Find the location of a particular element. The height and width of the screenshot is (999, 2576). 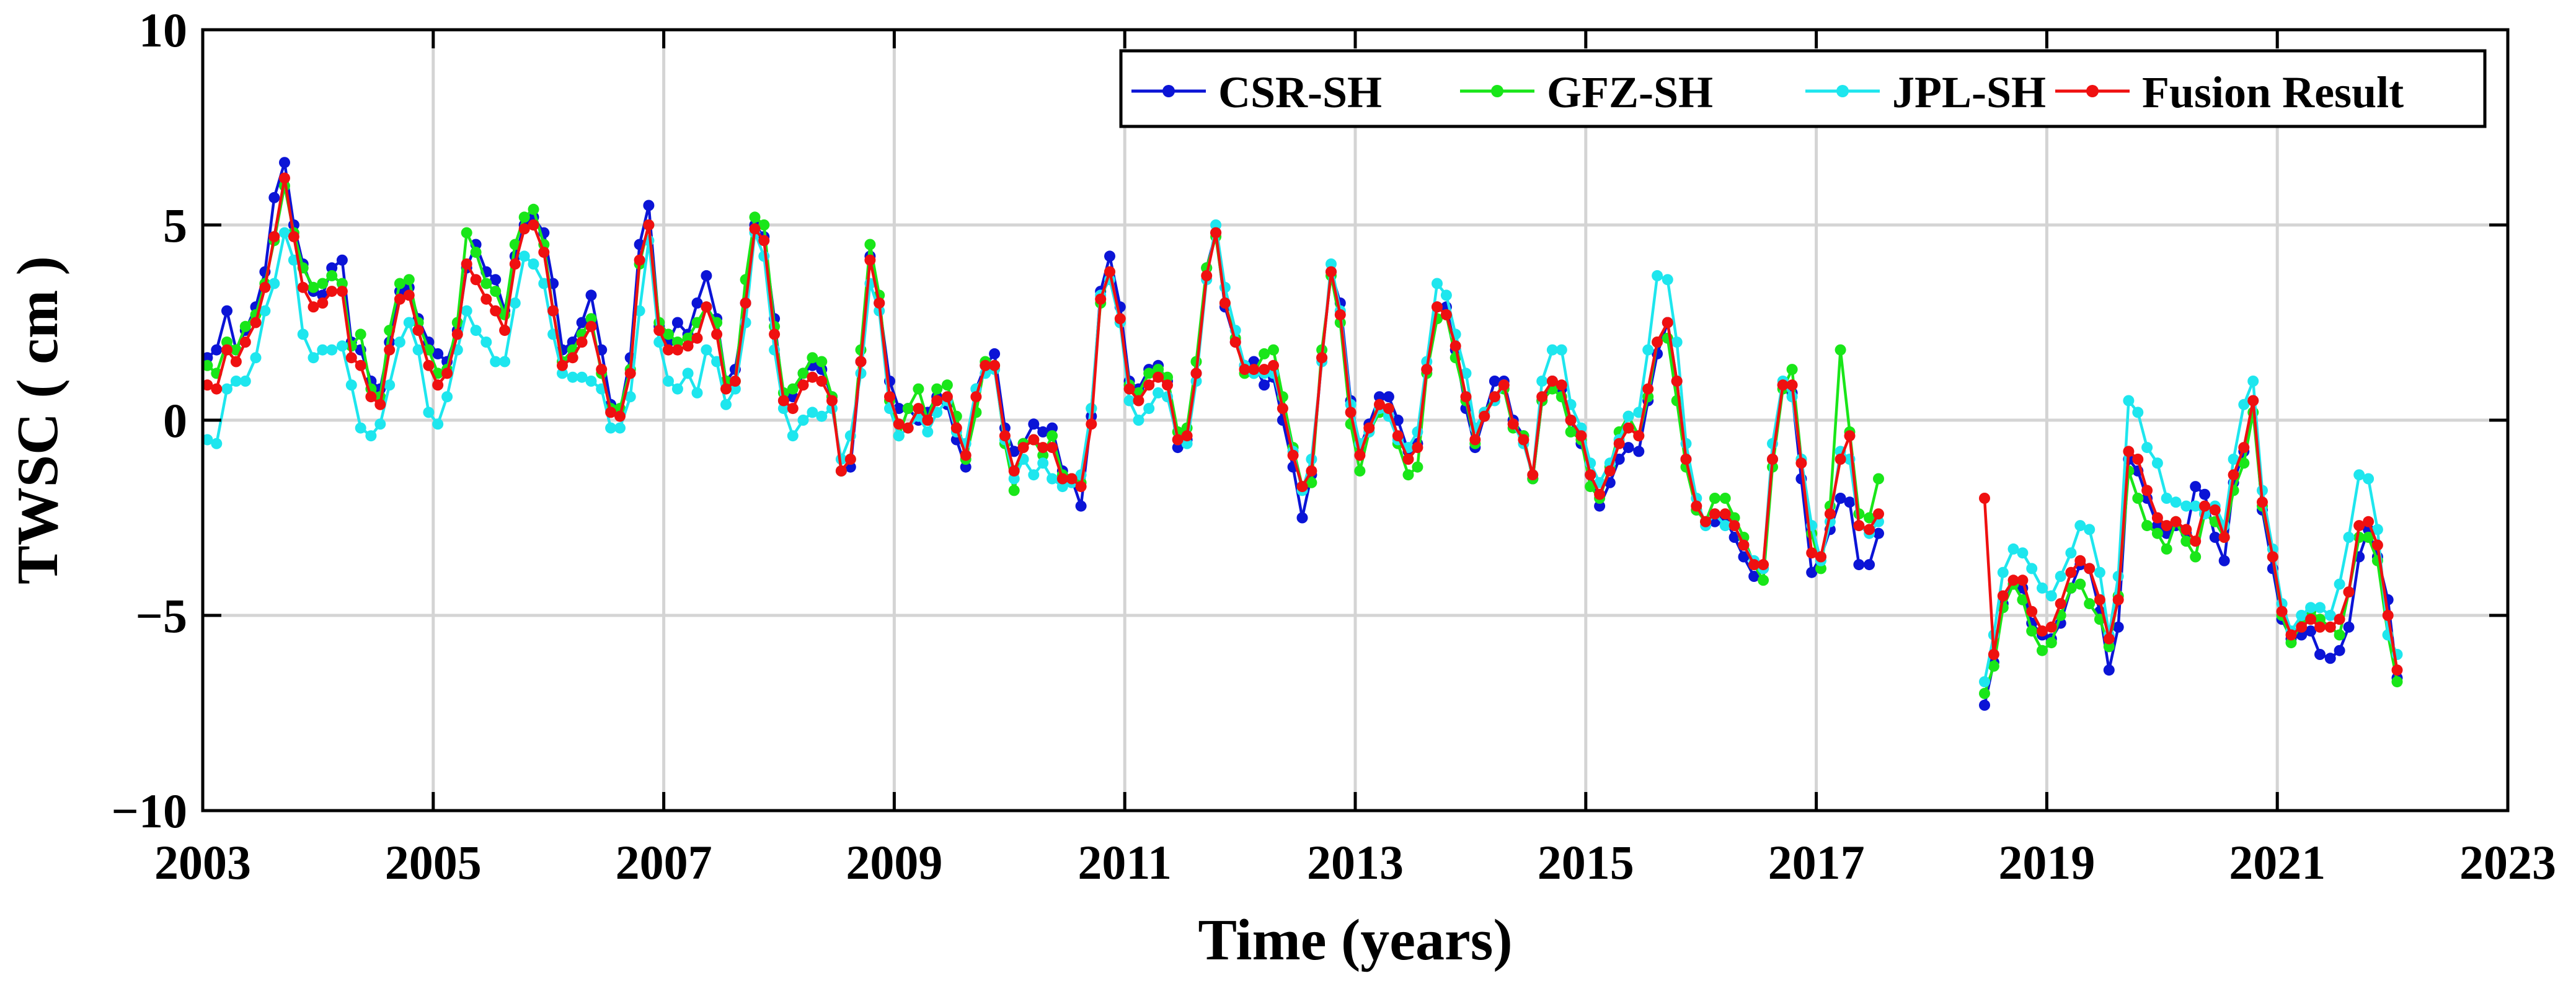

legend-entry-fusion-result: Fusion Result is located at coordinates (2229, 93).